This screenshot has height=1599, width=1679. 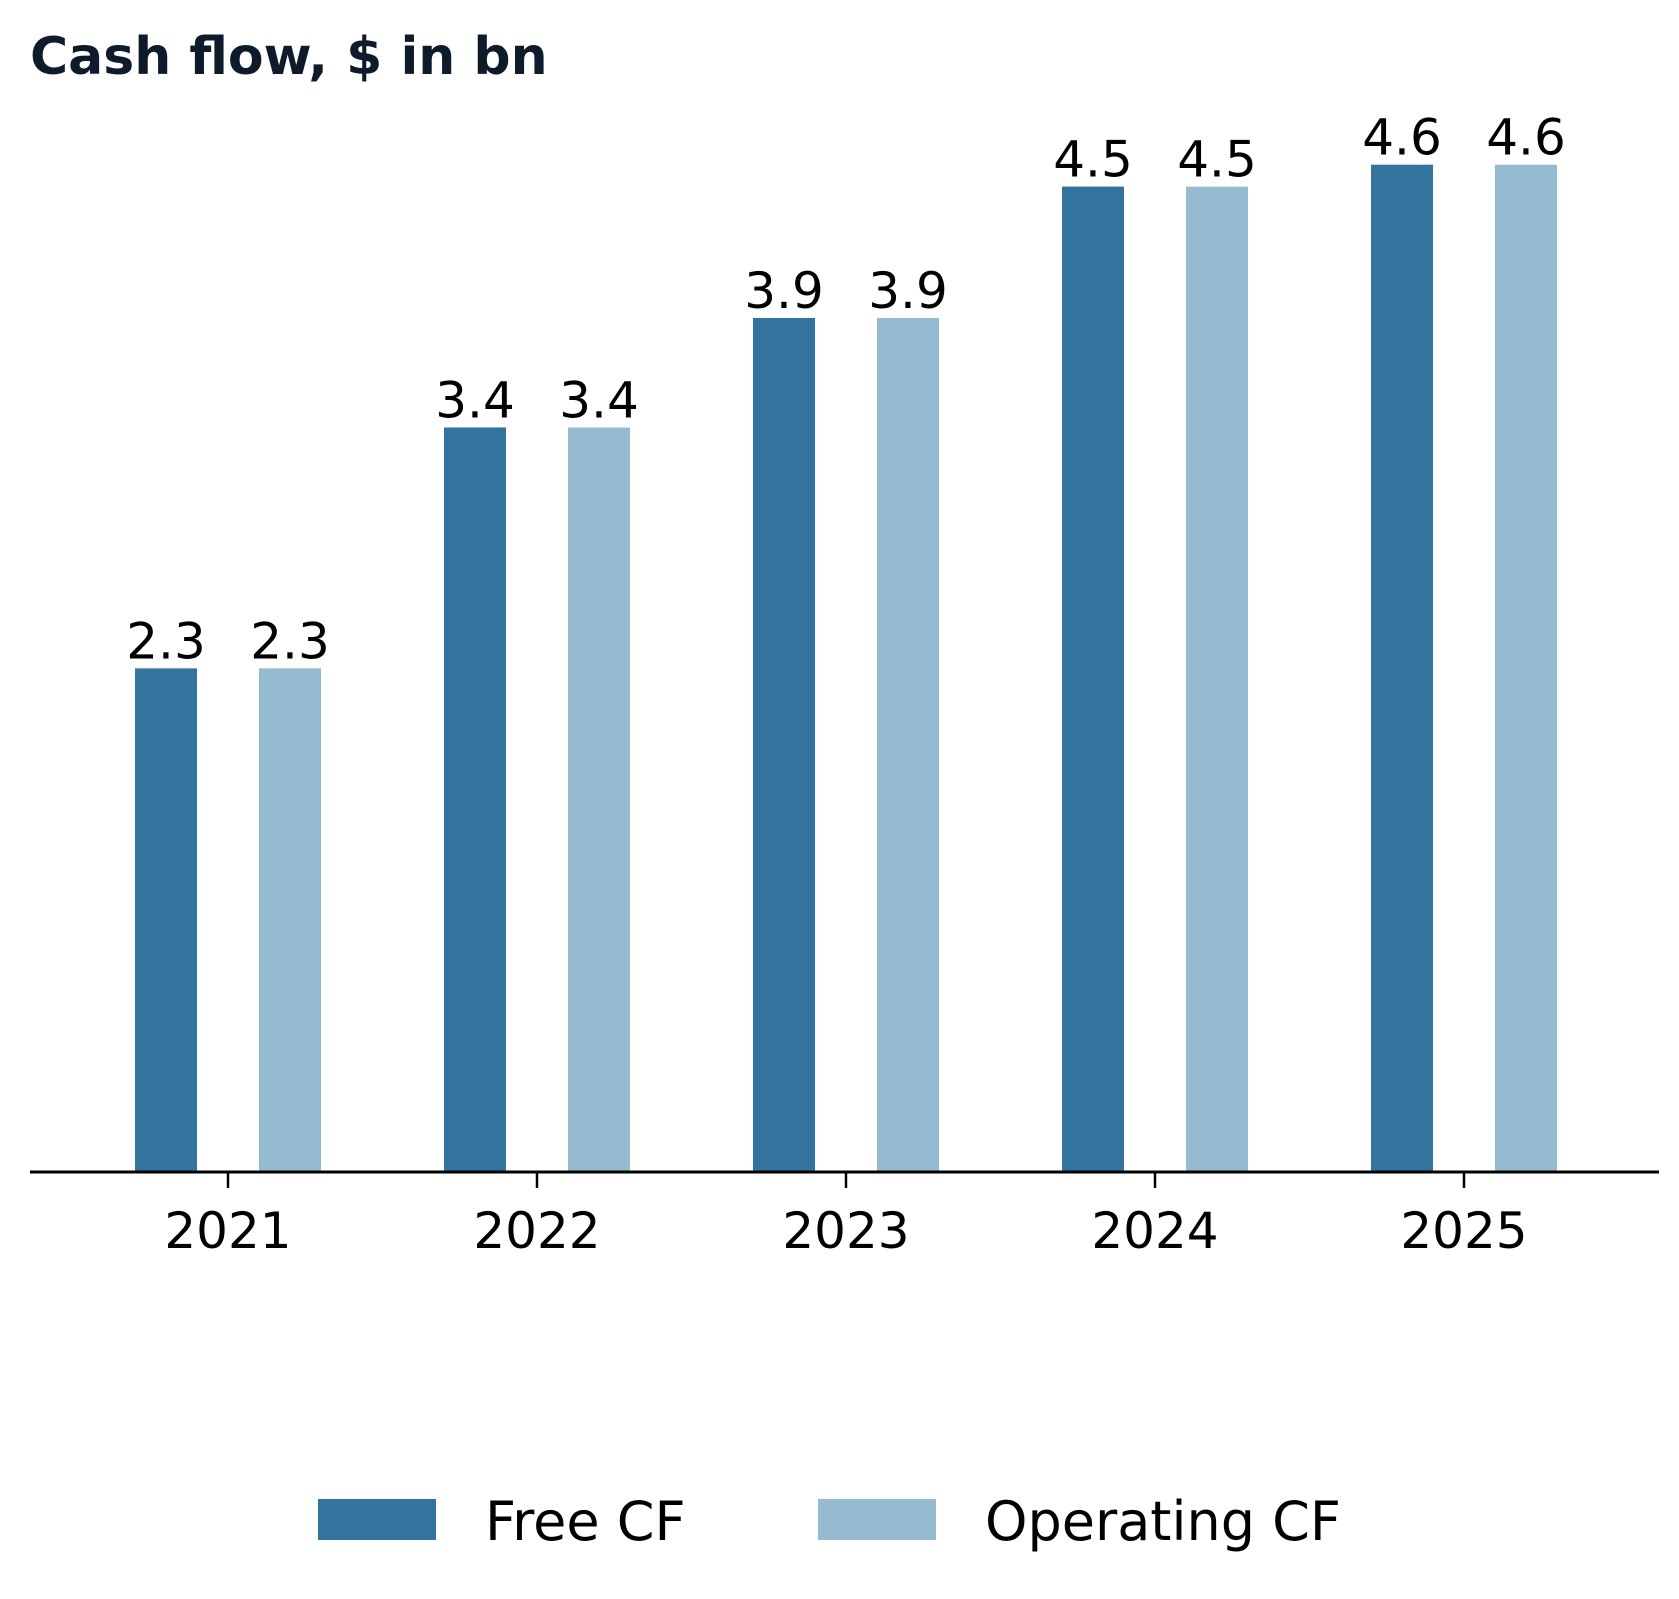 I want to click on data-label-free-cf-2021: 2.3, so click(x=166, y=641).